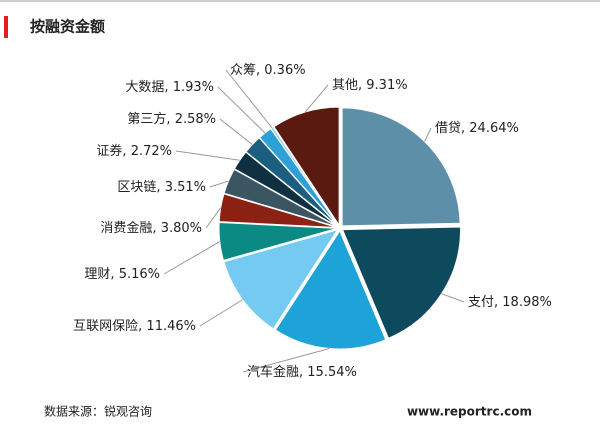  I want to click on data-label: 消费金融, 3.80%, so click(151, 228).